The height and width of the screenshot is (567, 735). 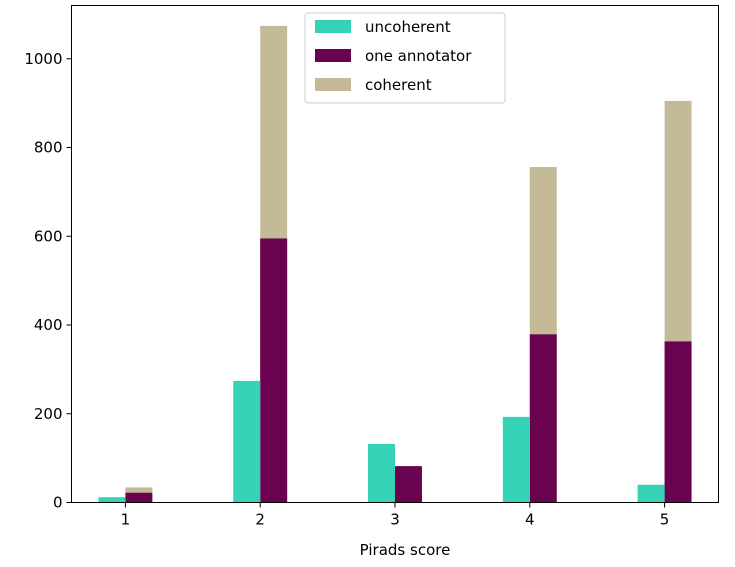 What do you see at coordinates (43, 59) in the screenshot?
I see `y-tick-label: 1000` at bounding box center [43, 59].